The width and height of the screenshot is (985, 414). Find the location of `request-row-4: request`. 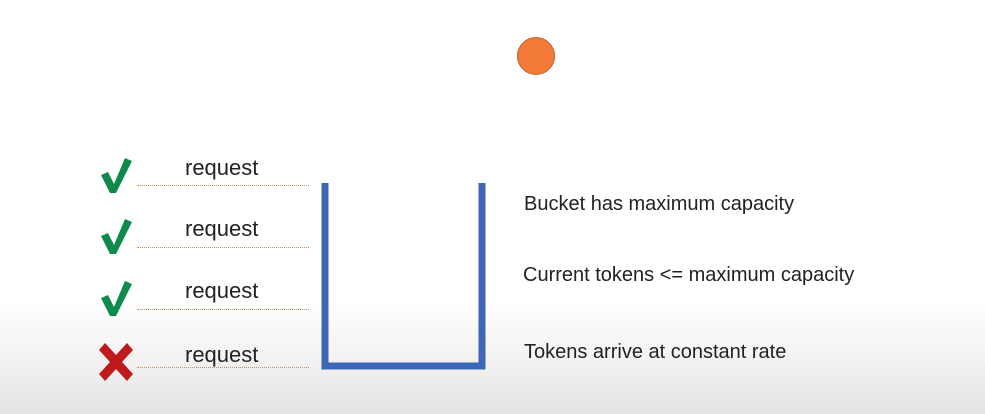

request-row-4: request is located at coordinates (205, 360).